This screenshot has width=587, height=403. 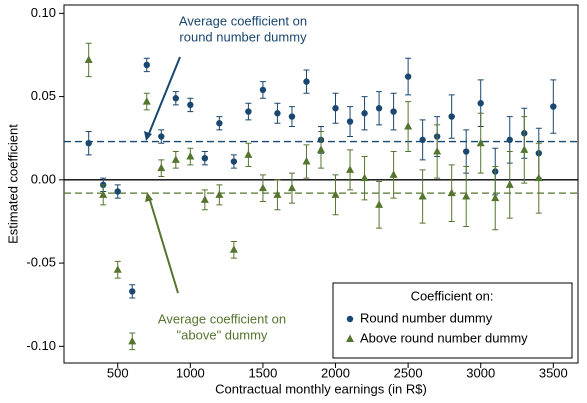 I want to click on legend-label: Above round number dummy, so click(x=444, y=337).